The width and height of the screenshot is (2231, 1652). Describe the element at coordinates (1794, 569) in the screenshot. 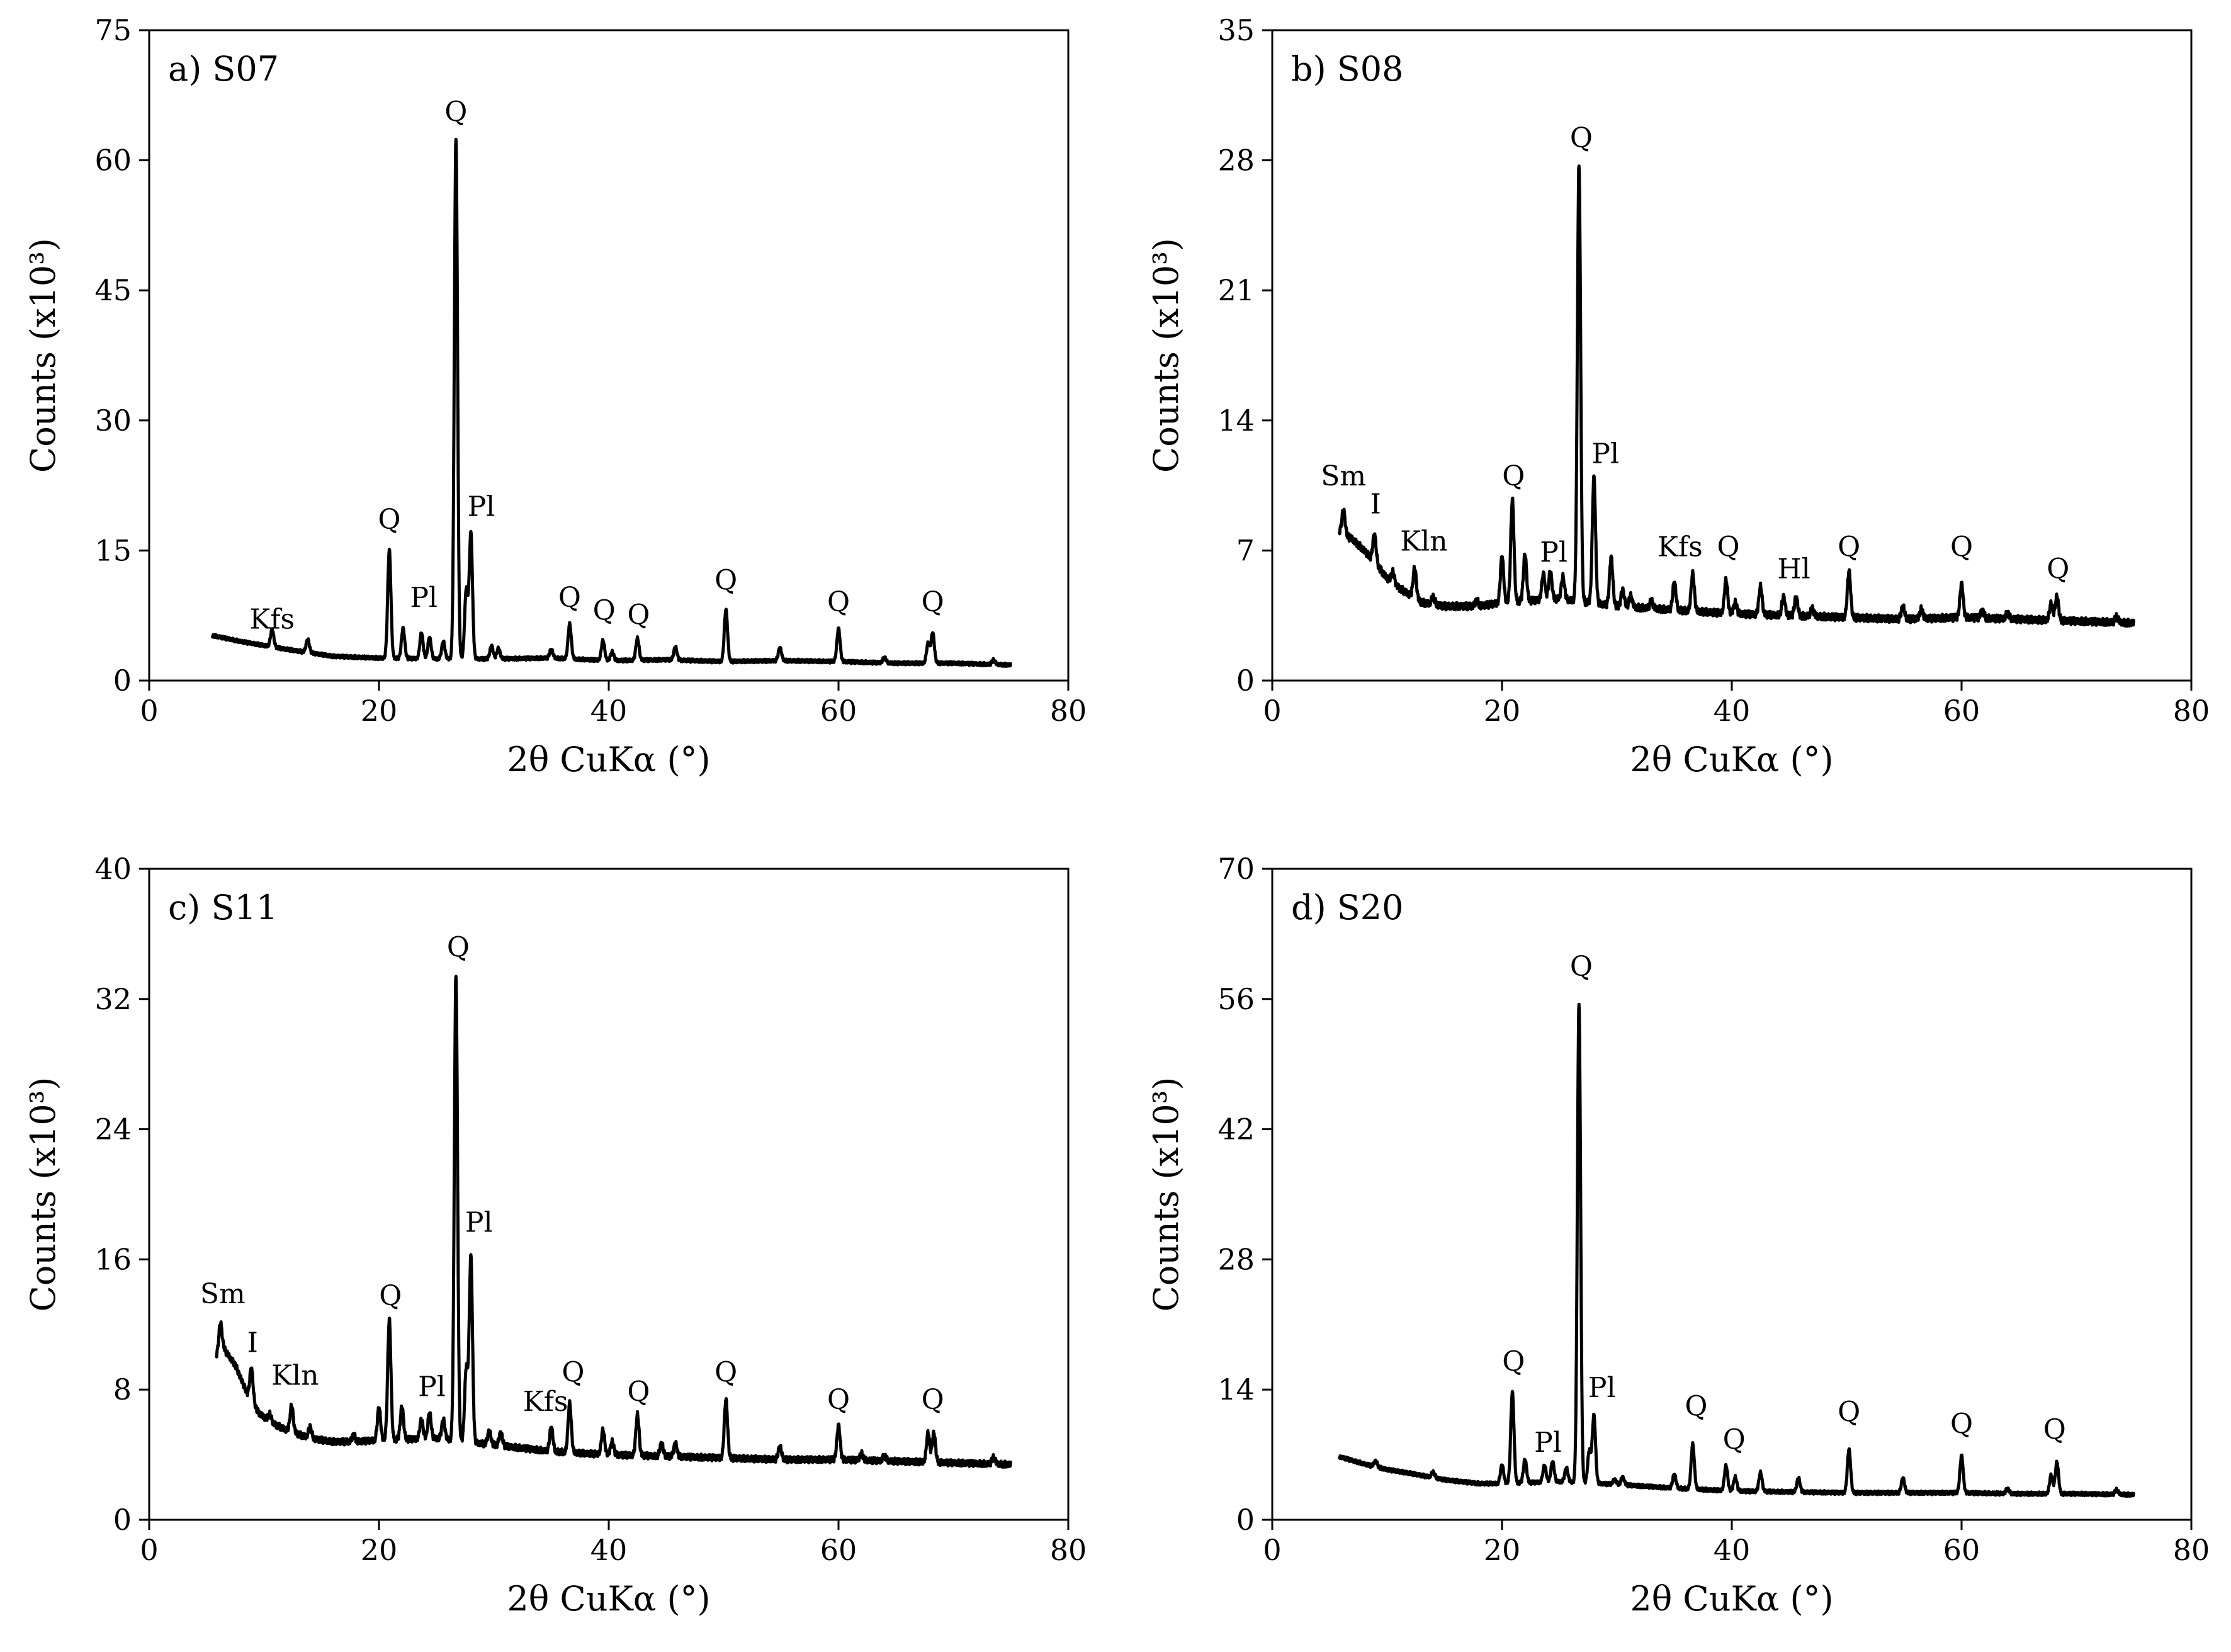

I see `peak-label-hl: Hl` at that location.